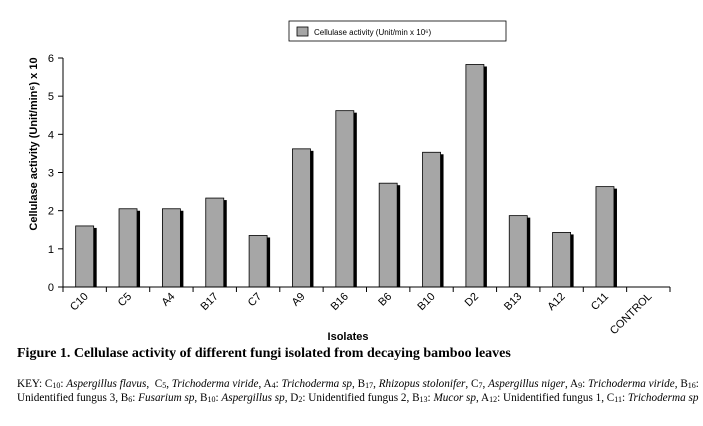  What do you see at coordinates (51, 288) in the screenshot?
I see `y-tick-label: 0` at bounding box center [51, 288].